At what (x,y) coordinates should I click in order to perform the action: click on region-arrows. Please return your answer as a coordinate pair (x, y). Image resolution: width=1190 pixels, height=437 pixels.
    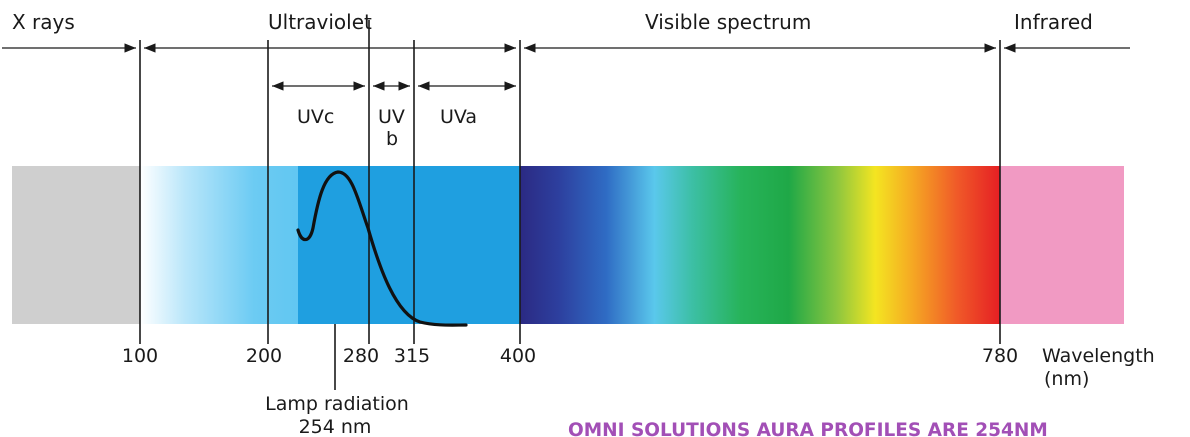
    Looking at the image, I should click on (566, 67).